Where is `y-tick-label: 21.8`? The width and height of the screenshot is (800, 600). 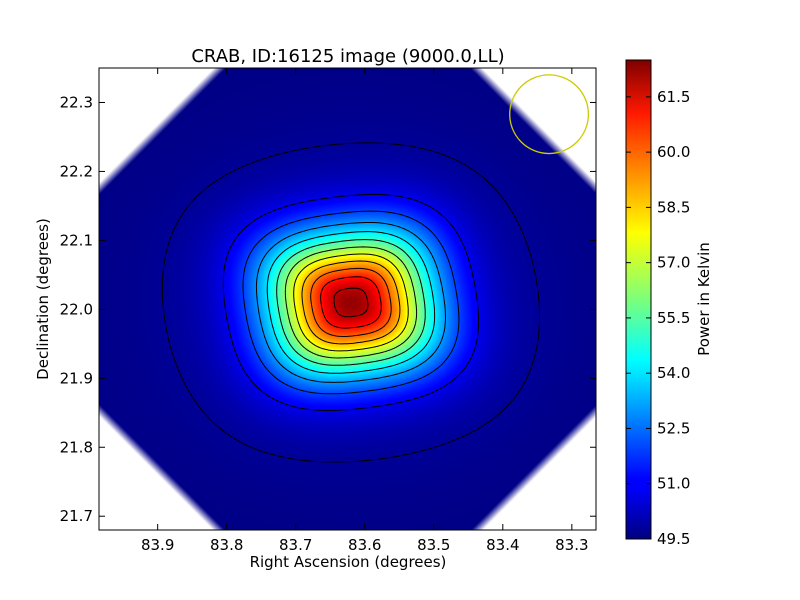 y-tick-label: 21.8 is located at coordinates (76, 447).